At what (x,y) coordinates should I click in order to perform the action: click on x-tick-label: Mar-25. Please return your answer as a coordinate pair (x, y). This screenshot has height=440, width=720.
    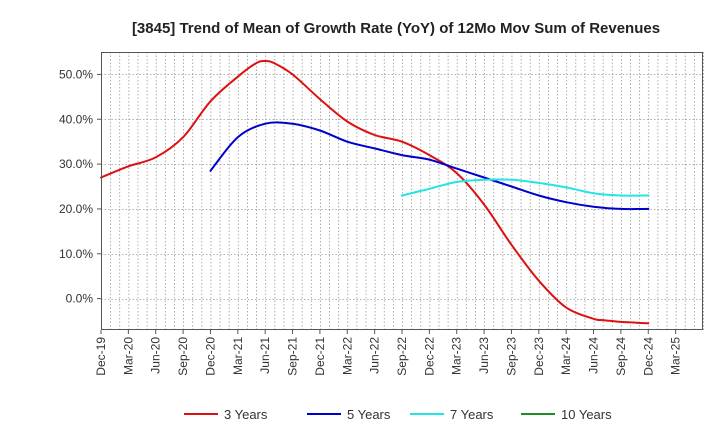
    Looking at the image, I should click on (676, 356).